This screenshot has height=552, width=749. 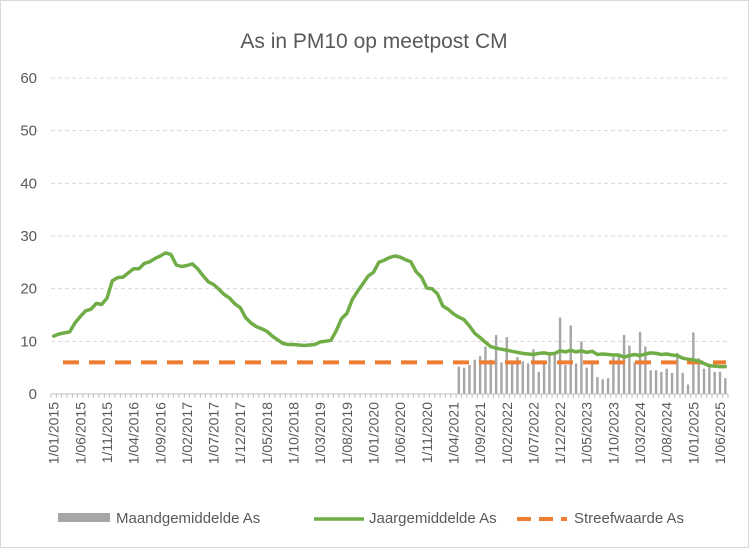 What do you see at coordinates (667, 433) in the screenshot?
I see `x-tick-label: 1/08/2024` at bounding box center [667, 433].